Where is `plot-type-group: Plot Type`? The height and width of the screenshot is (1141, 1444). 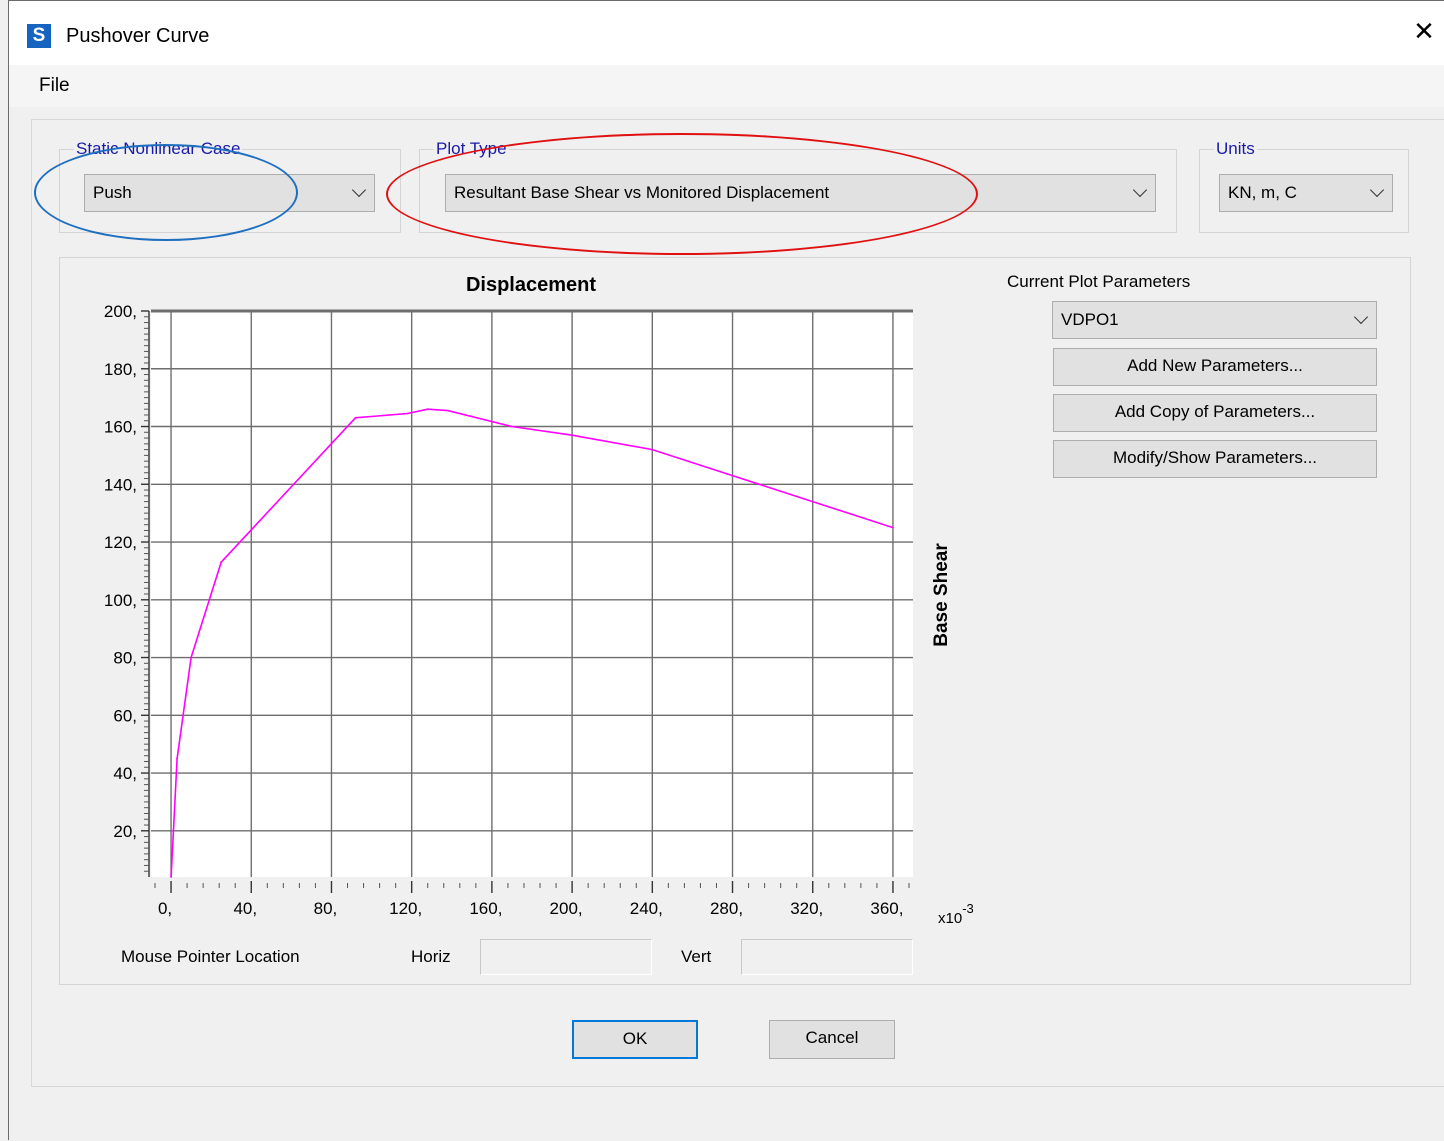
plot-type-group: Plot Type is located at coordinates (798, 185).